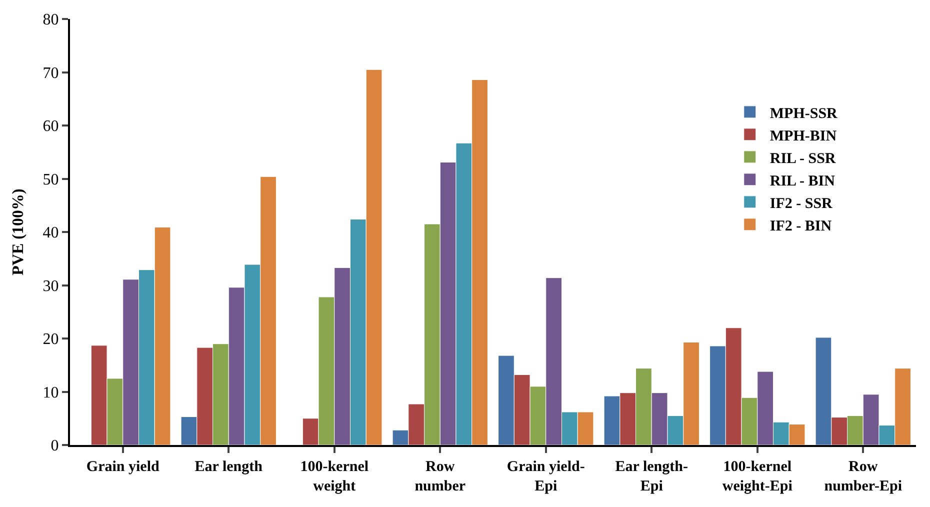 This screenshot has width=930, height=507. I want to click on x-tick-label: Ear length- Epi, so click(651, 476).